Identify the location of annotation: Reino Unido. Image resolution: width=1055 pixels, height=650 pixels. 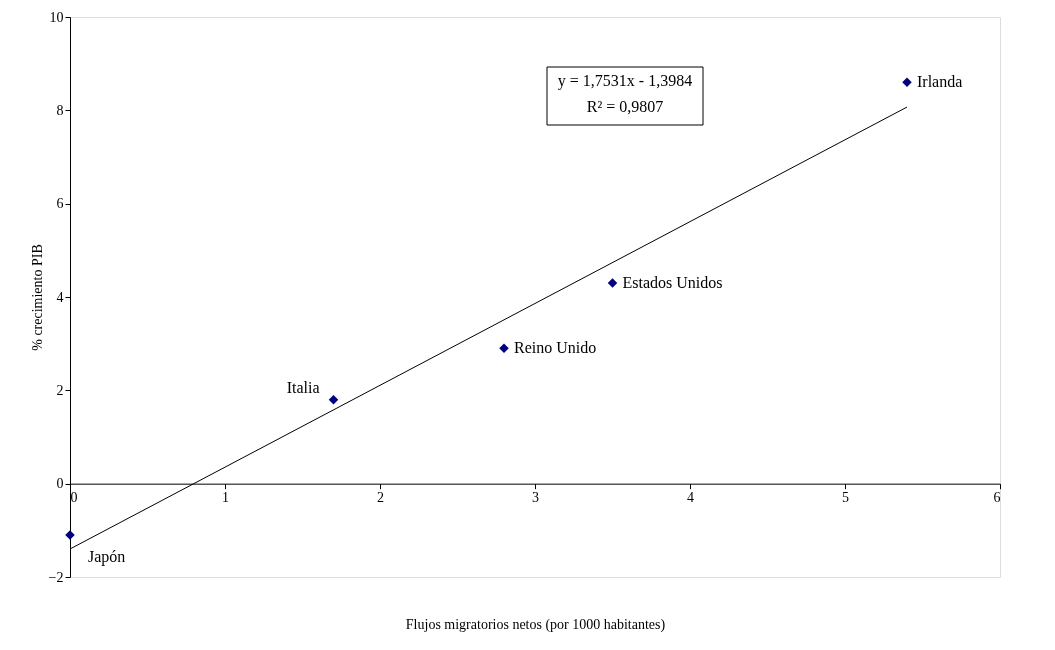
(555, 348).